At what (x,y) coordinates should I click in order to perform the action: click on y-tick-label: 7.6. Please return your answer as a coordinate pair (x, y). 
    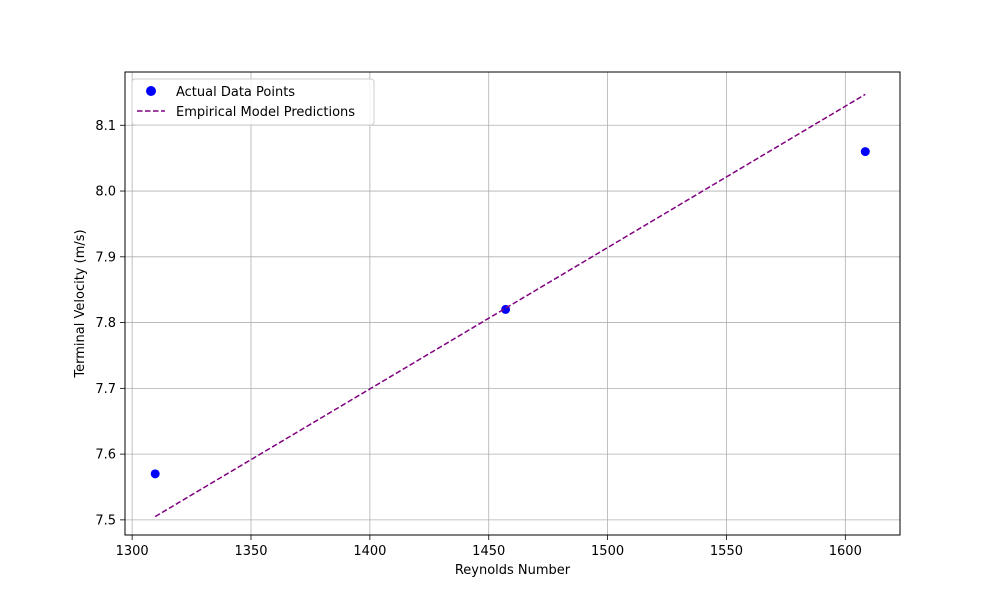
    Looking at the image, I should click on (105, 455).